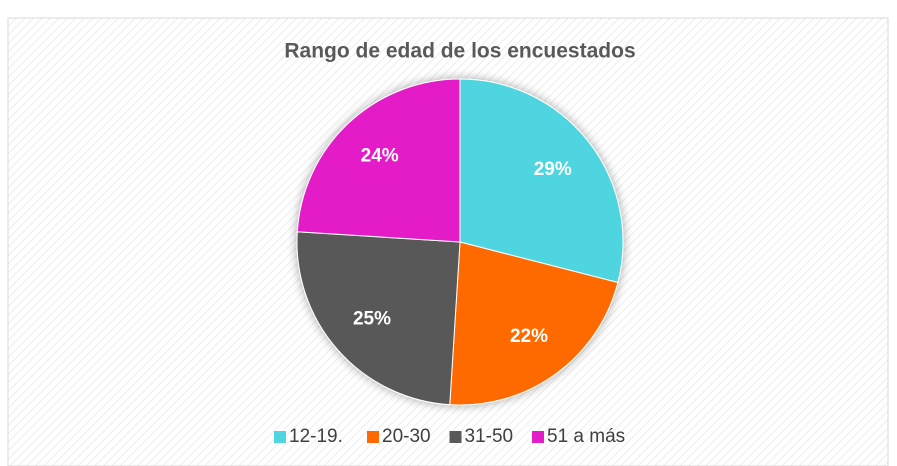  I want to click on data-label: 25%, so click(372, 319).